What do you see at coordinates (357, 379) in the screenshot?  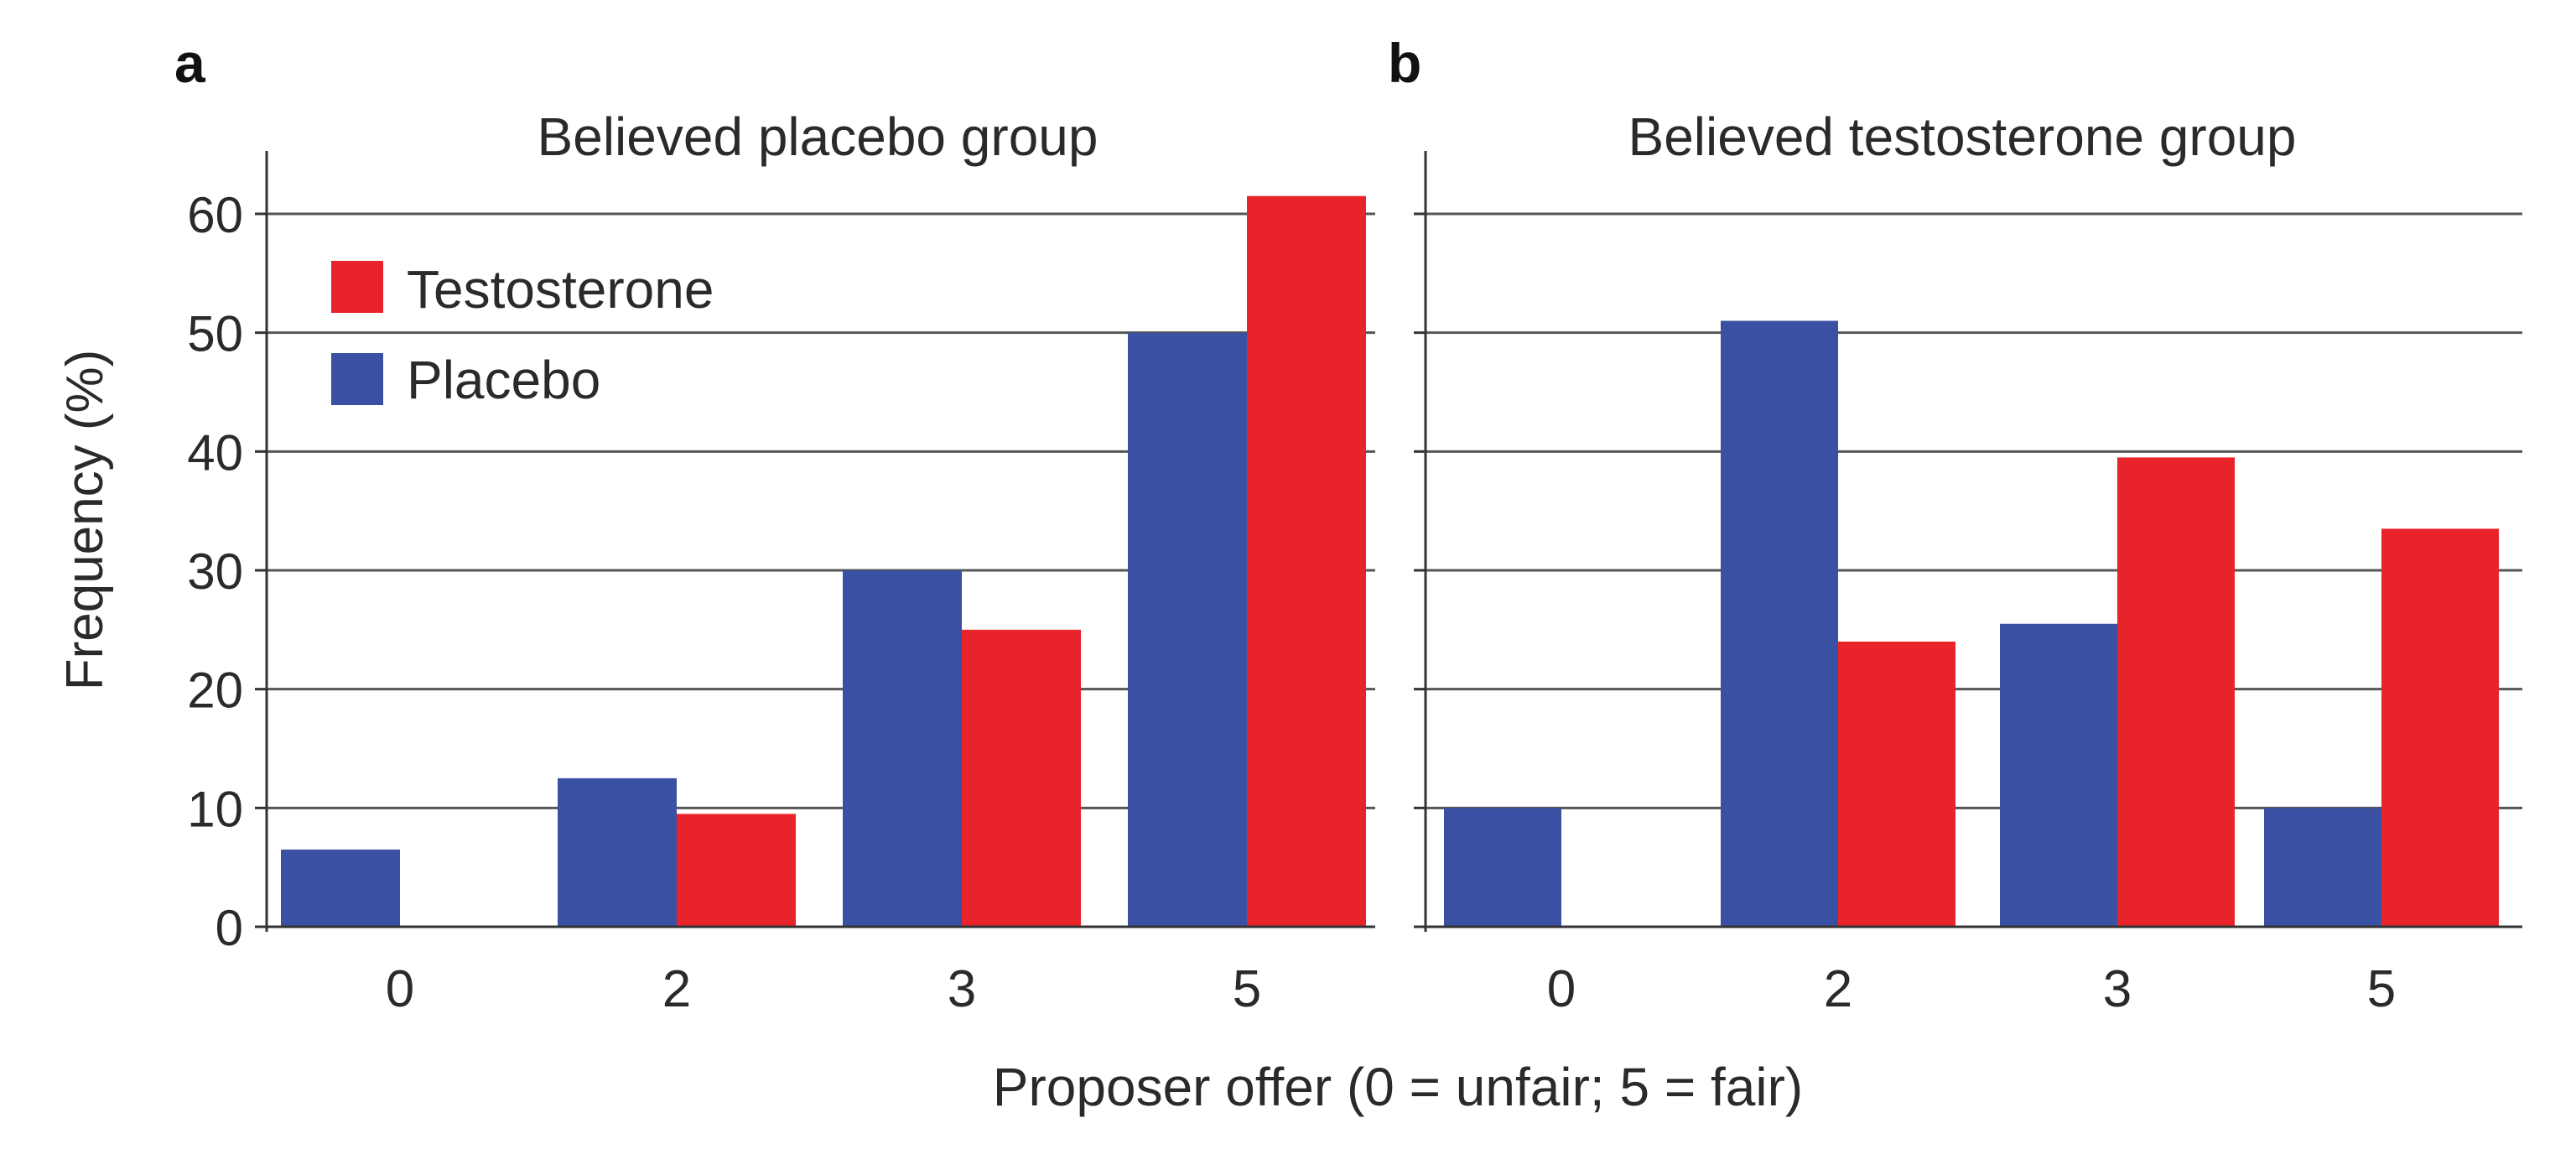 I see `legend-swatch-placebo` at bounding box center [357, 379].